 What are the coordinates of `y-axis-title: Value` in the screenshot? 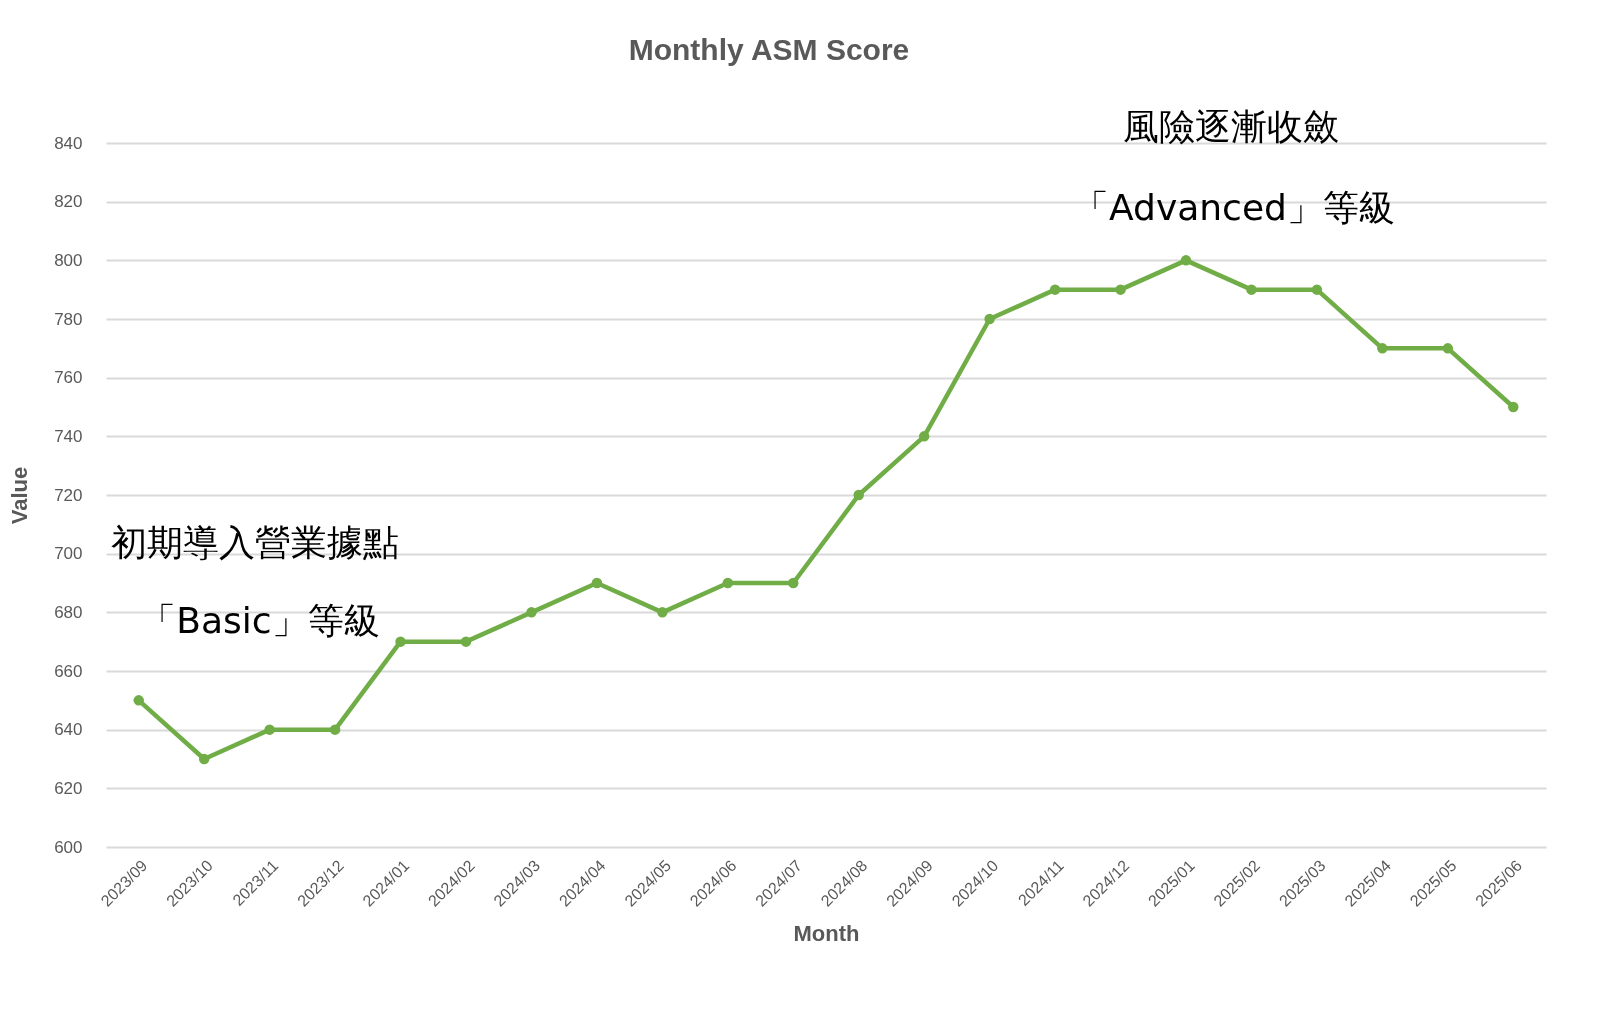 It's located at (20, 495).